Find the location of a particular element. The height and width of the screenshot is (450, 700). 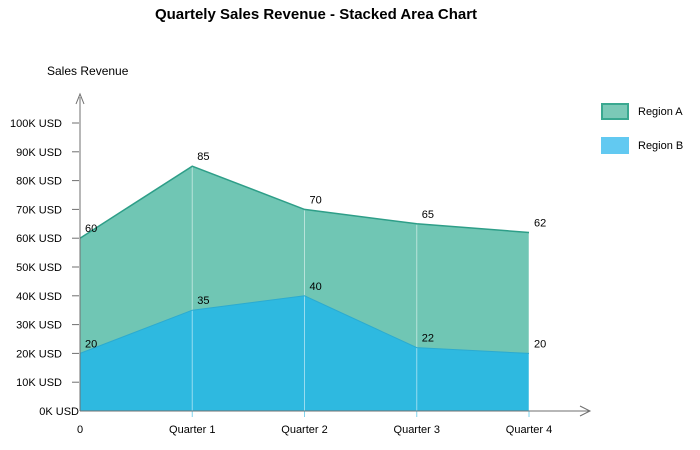

data-label-region-a: 70 is located at coordinates (316, 200).